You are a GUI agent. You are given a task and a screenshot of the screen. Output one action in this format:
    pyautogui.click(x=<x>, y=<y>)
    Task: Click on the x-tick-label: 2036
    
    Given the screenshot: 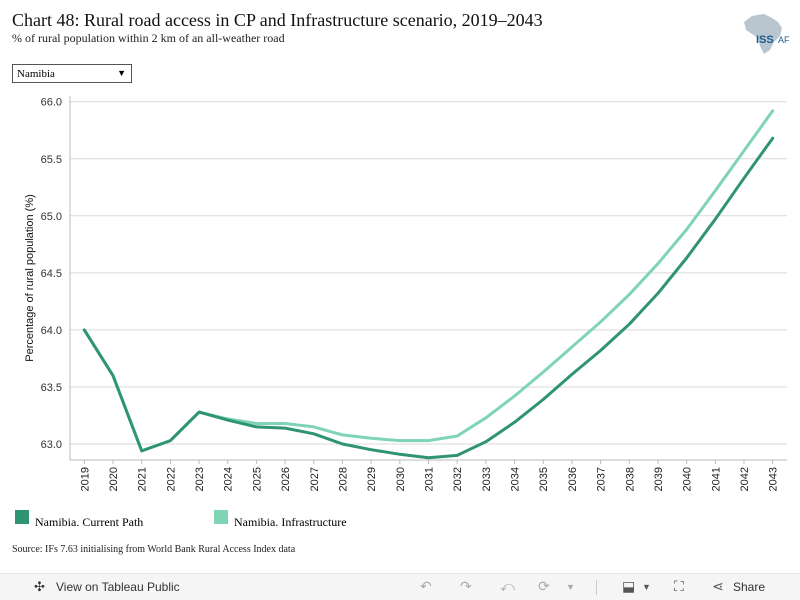 What is the action you would take?
    pyautogui.click(x=573, y=479)
    